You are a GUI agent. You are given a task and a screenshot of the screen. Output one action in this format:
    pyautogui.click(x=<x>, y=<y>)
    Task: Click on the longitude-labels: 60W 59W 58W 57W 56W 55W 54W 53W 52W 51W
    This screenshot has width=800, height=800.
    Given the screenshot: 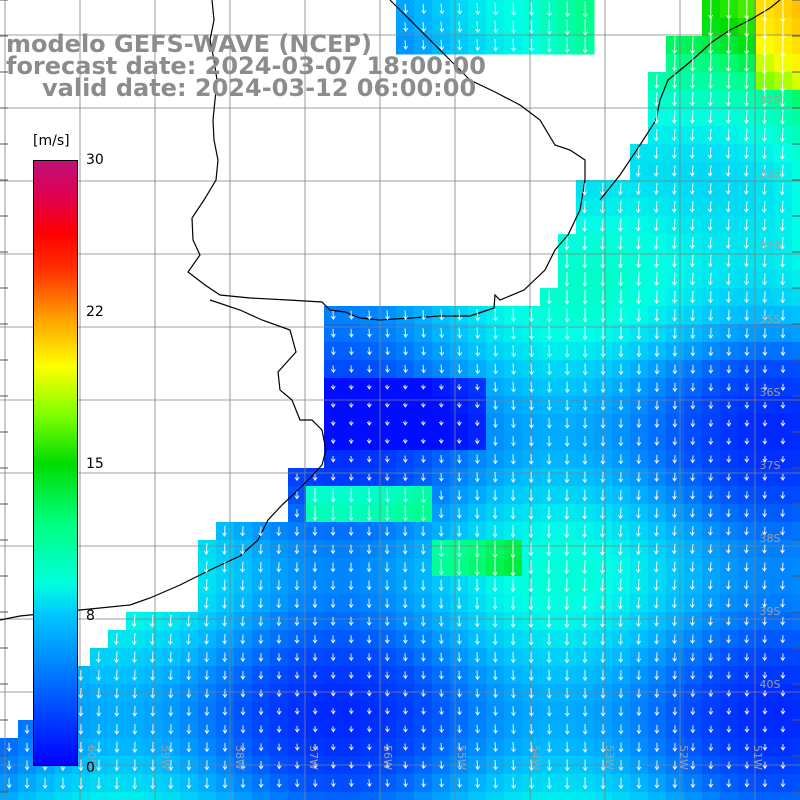 What is the action you would take?
    pyautogui.click(x=424, y=757)
    